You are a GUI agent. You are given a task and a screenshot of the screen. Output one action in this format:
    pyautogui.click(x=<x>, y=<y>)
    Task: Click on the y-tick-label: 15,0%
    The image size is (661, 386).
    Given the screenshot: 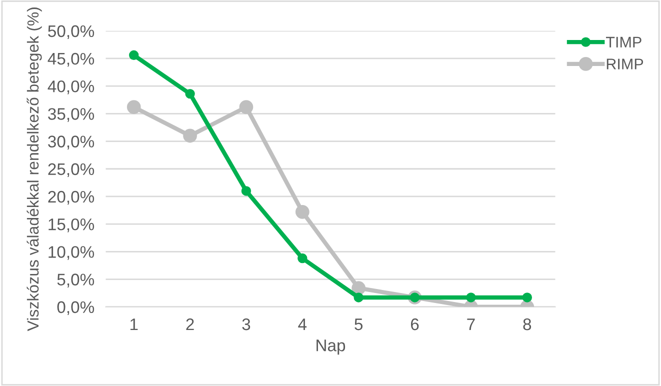 What is the action you would take?
    pyautogui.click(x=71, y=225)
    